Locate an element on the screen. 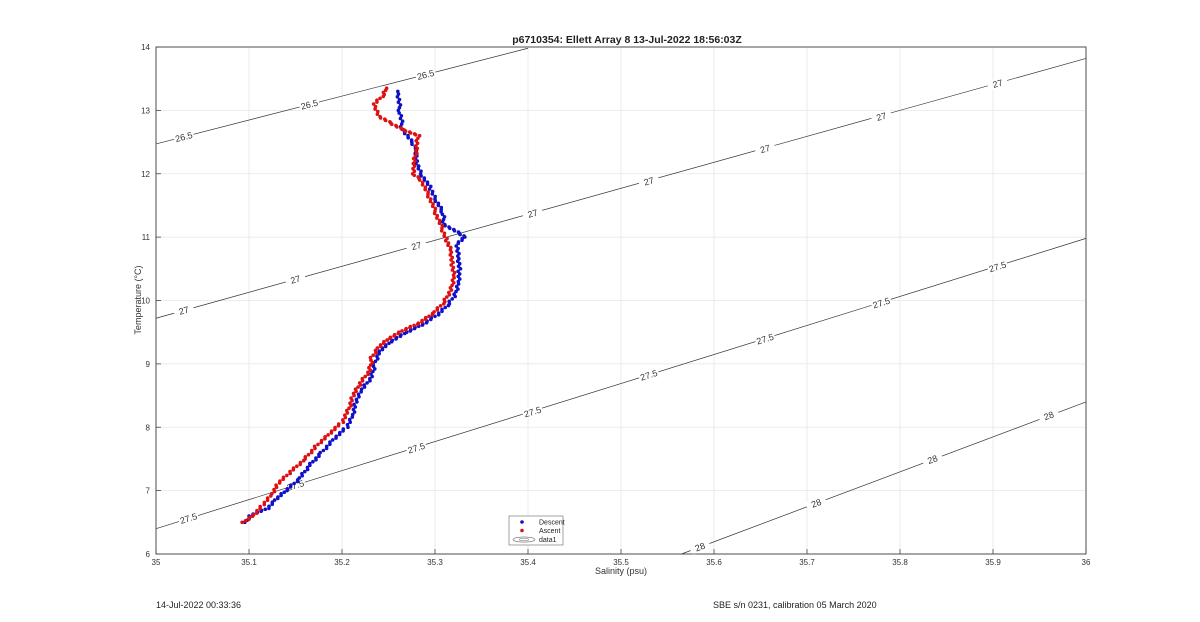 The width and height of the screenshot is (1200, 622). contour-label-28: 28 is located at coordinates (816, 503).